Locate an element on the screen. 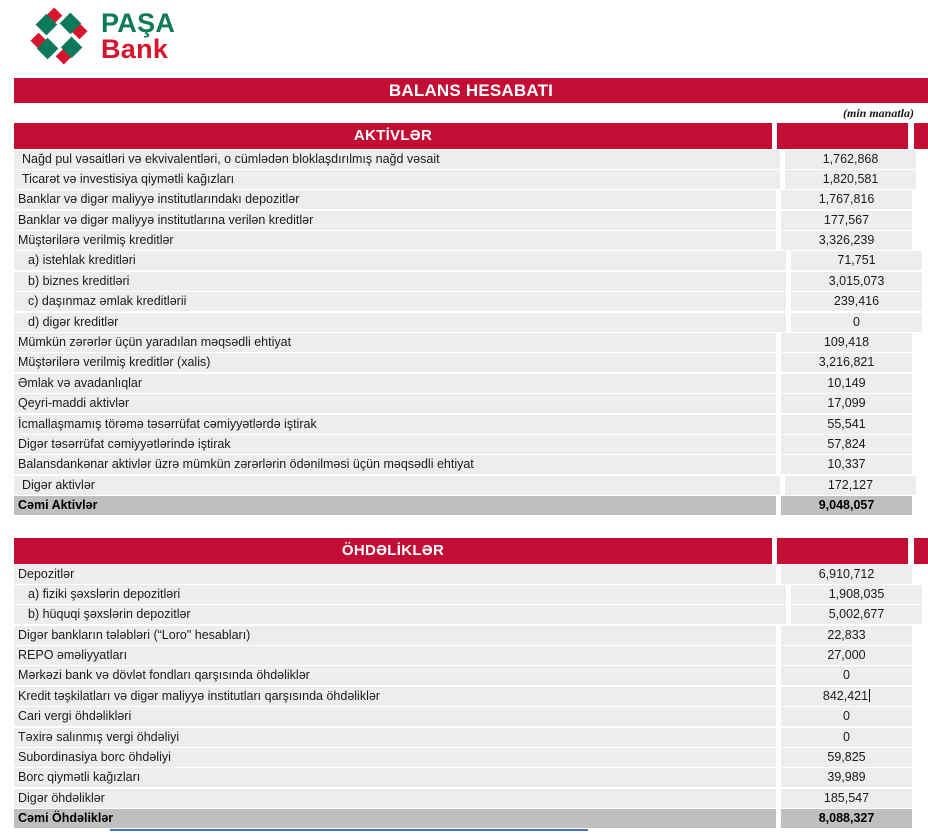  row-label: Müştərilərə verilmiş kreditlər is located at coordinates (96, 240).